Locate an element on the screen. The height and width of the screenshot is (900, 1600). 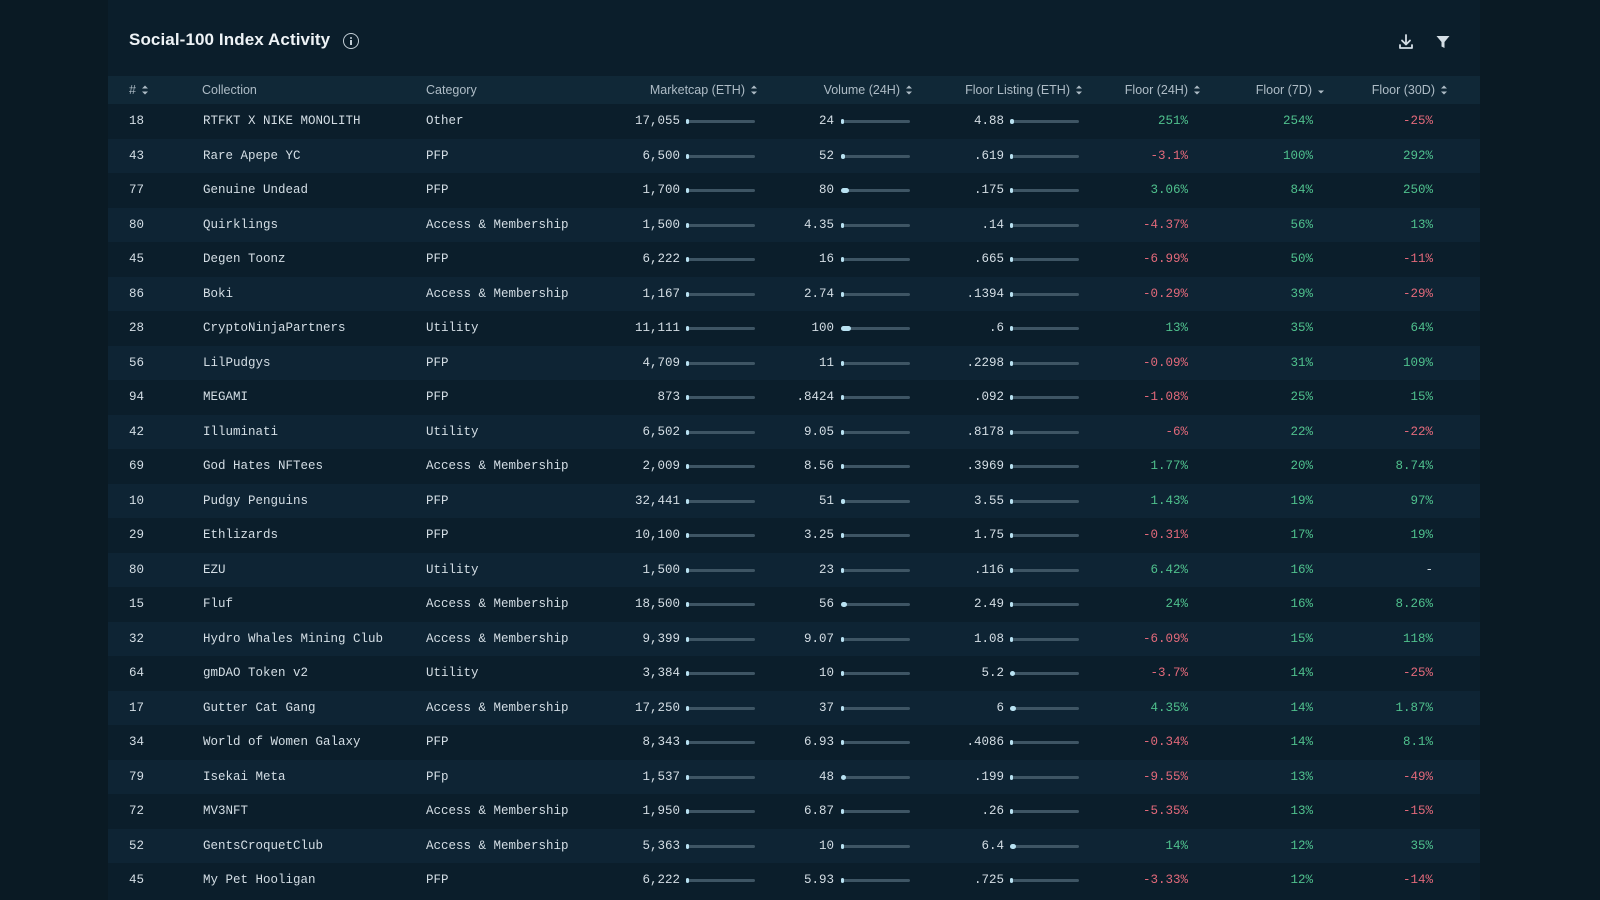
marketcap-cell: 4,709 is located at coordinates (661, 362).